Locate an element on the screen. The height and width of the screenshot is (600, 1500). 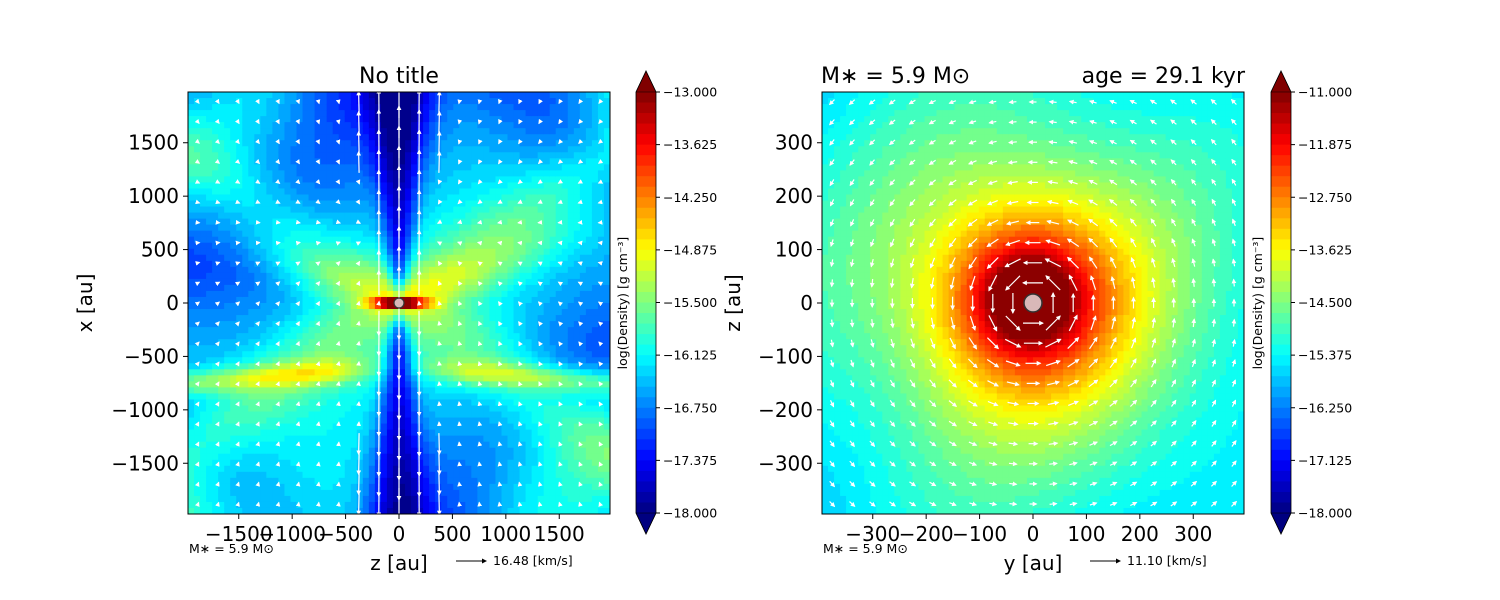
left-velocity-vector is located at coordinates (258, 284).